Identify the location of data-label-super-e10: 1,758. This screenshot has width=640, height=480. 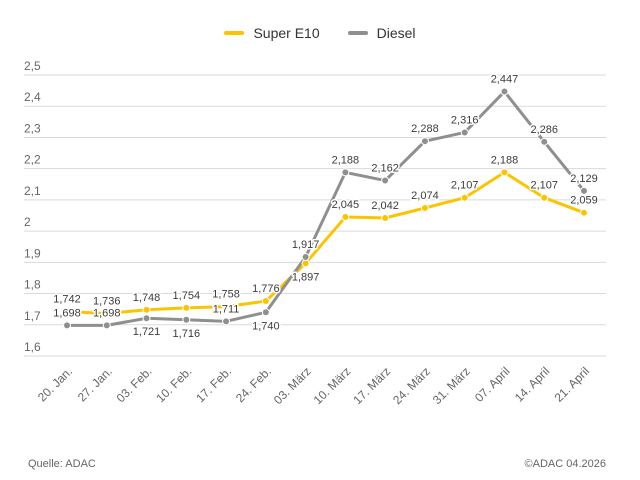
(226, 295).